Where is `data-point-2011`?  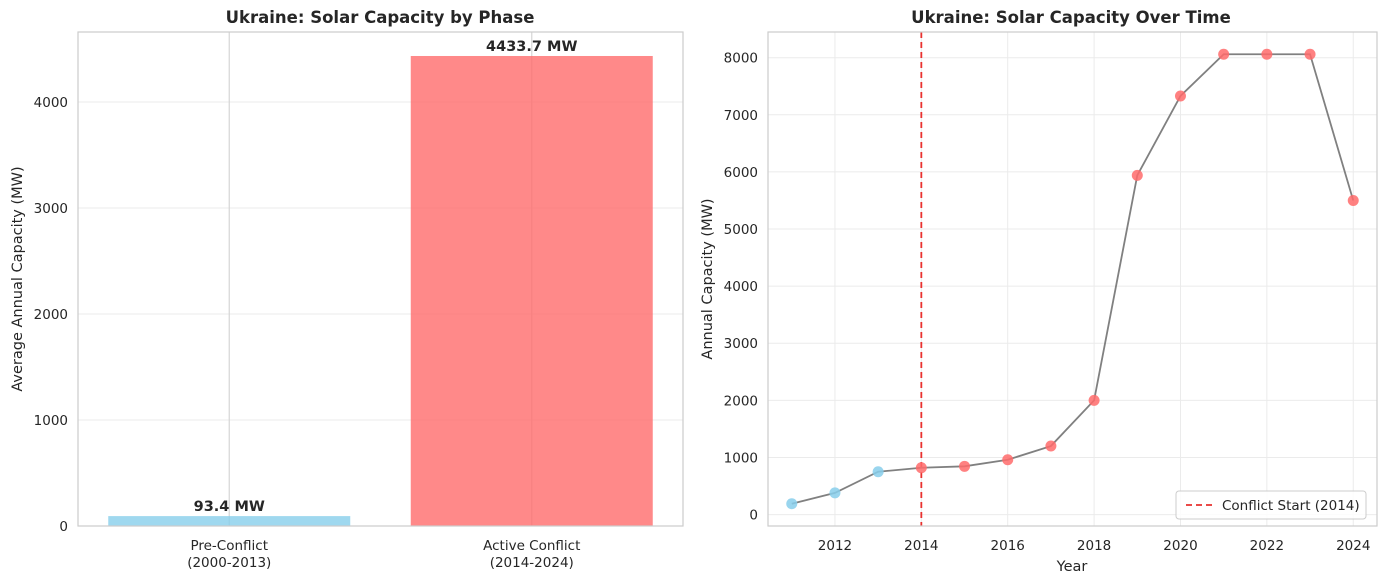 data-point-2011 is located at coordinates (792, 504).